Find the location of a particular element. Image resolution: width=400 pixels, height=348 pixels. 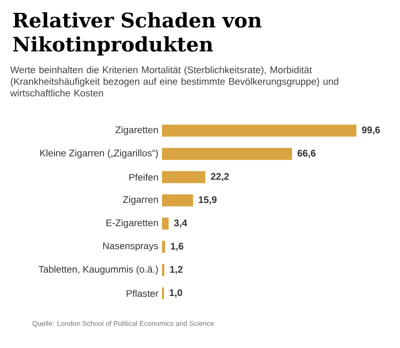

data-label: 22,2 is located at coordinates (219, 177).